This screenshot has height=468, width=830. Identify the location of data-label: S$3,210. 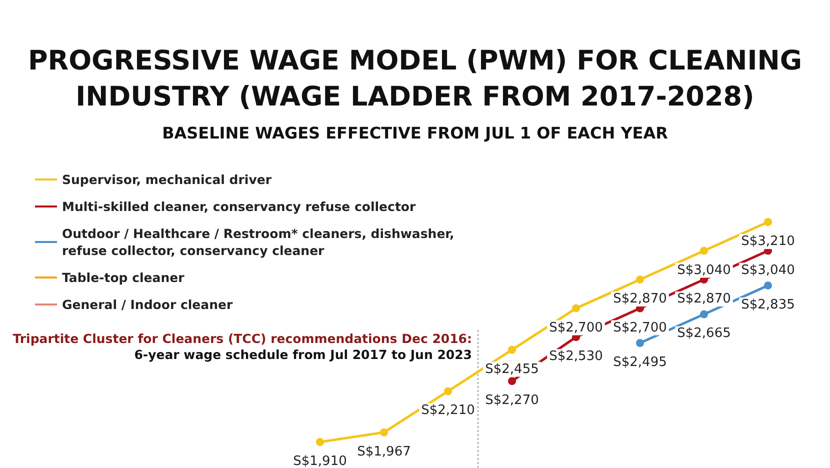
(768, 241).